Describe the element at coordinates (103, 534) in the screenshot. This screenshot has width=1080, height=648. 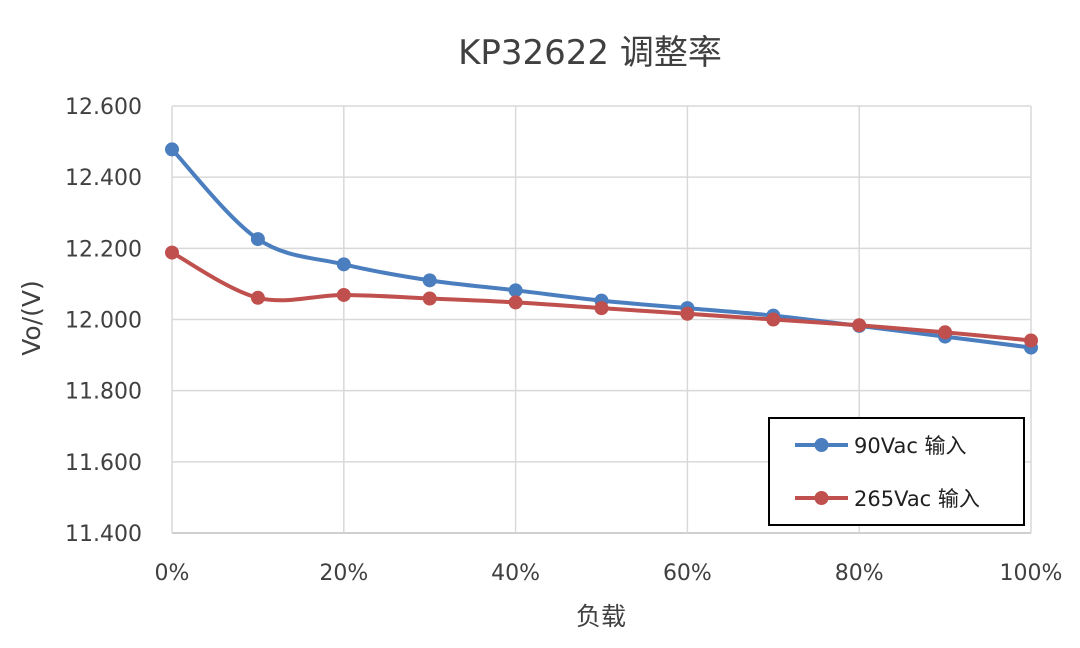
I see `y-tick-label: 11.400` at that location.